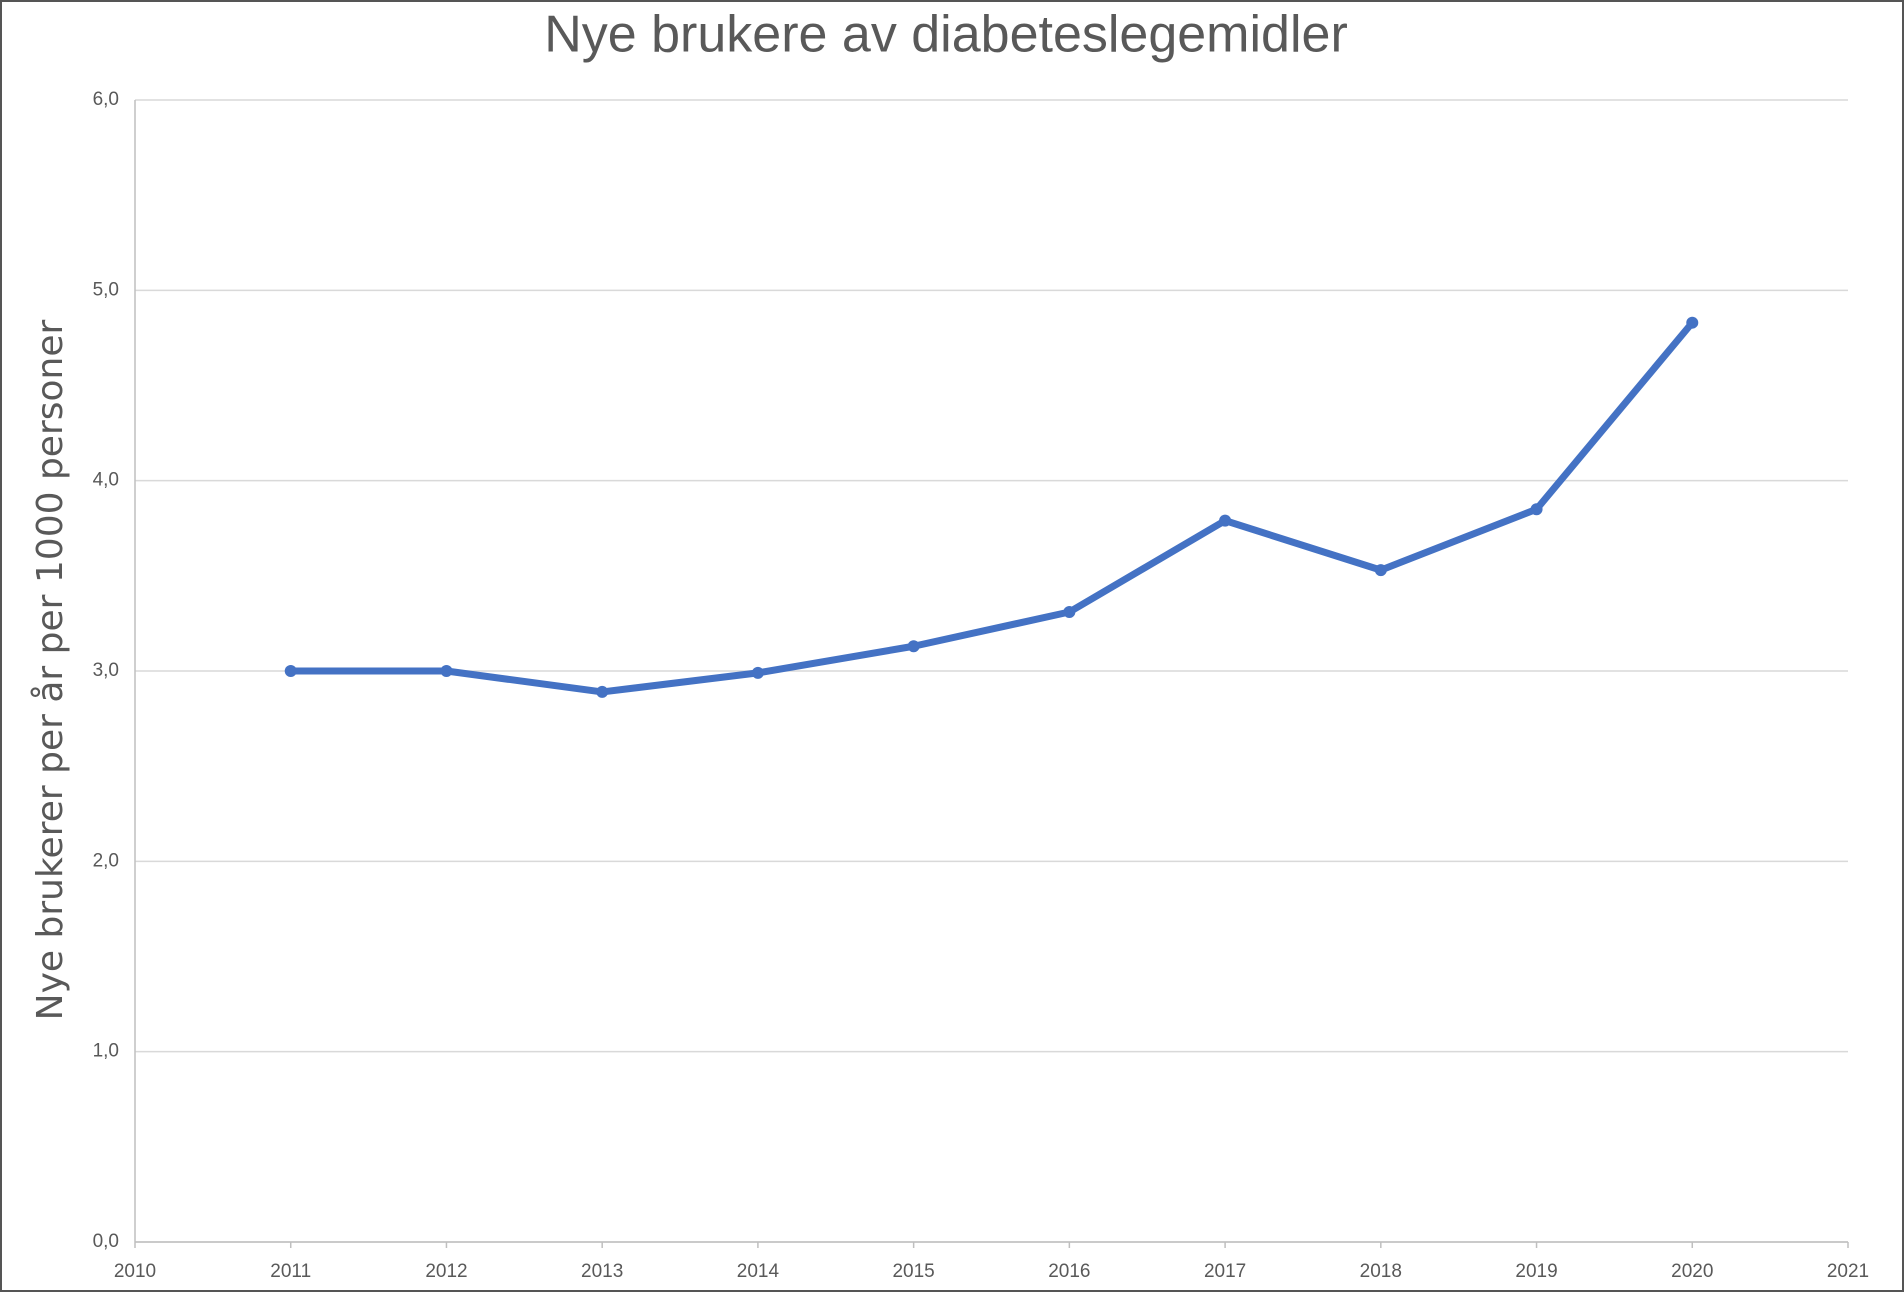 The width and height of the screenshot is (1904, 1292). Describe the element at coordinates (1069, 1271) in the screenshot. I see `x-tick-label: 2016` at that location.